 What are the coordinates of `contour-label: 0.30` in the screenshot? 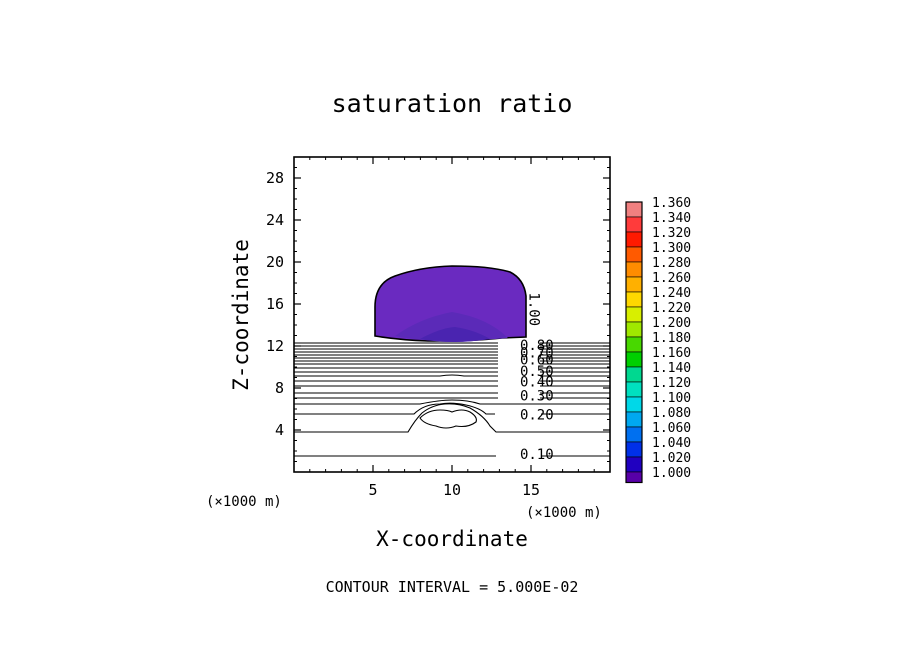 It's located at (537, 396).